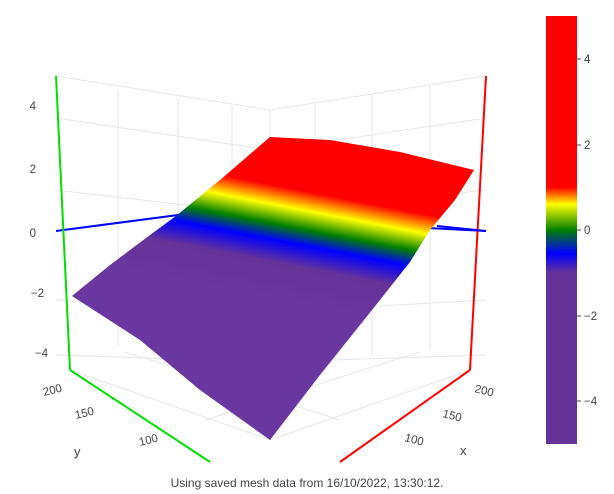 The image size is (614, 494). I want to click on y-tick-label: 100, so click(149, 441).